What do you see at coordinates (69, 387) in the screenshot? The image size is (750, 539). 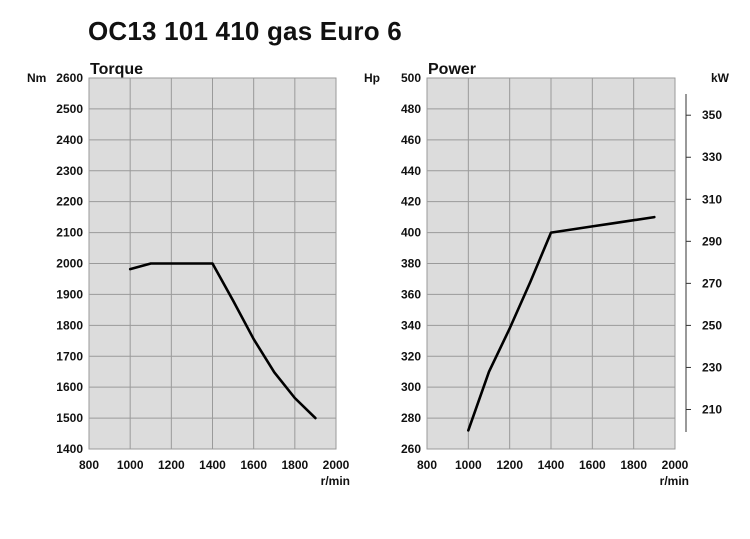 I see `chart-torque-y-tick-label: 1600` at bounding box center [69, 387].